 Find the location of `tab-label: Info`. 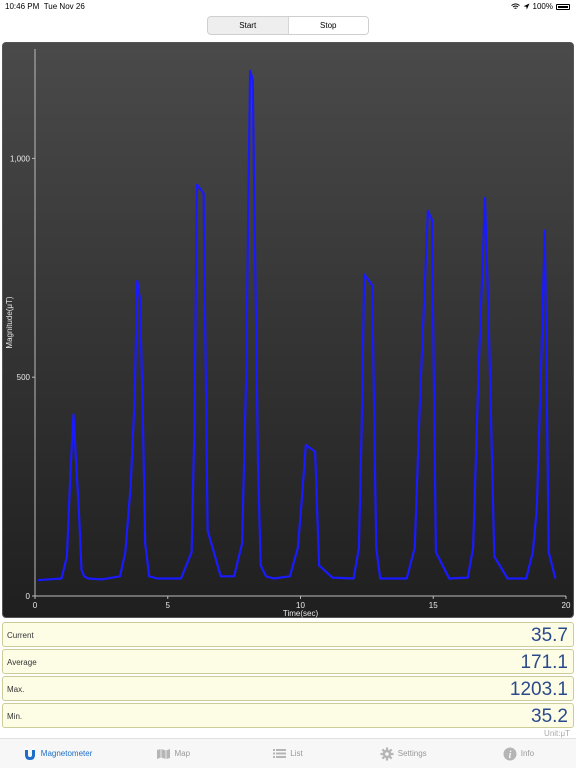

tab-label: Info is located at coordinates (527, 753).